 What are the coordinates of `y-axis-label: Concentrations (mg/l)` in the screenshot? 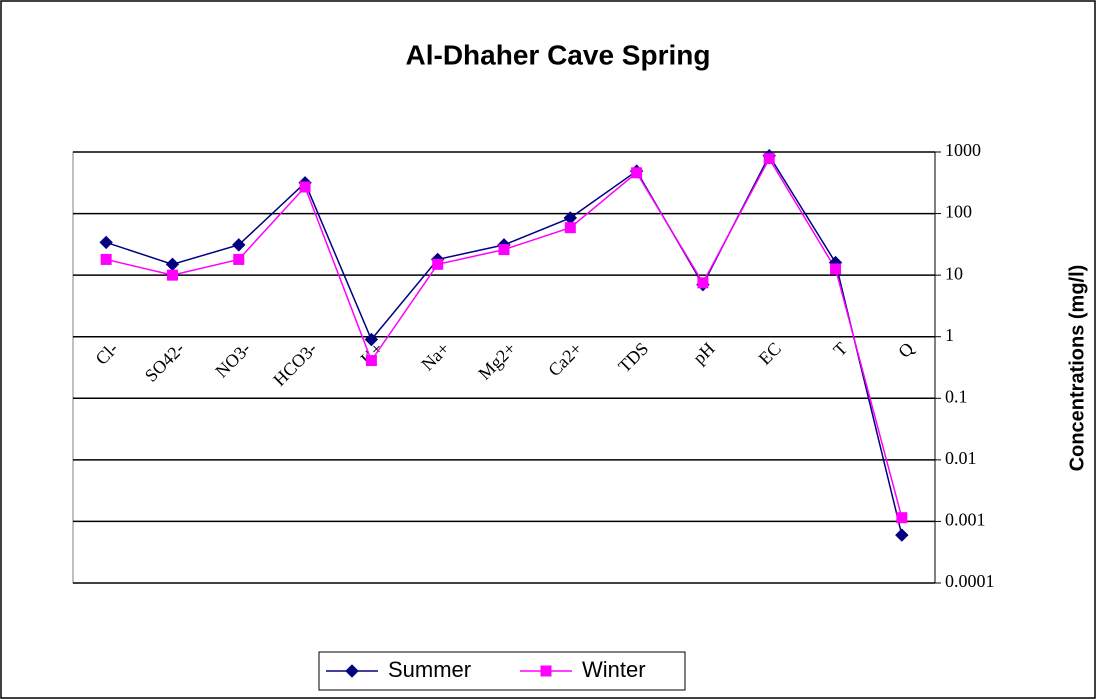 It's located at (1077, 368).